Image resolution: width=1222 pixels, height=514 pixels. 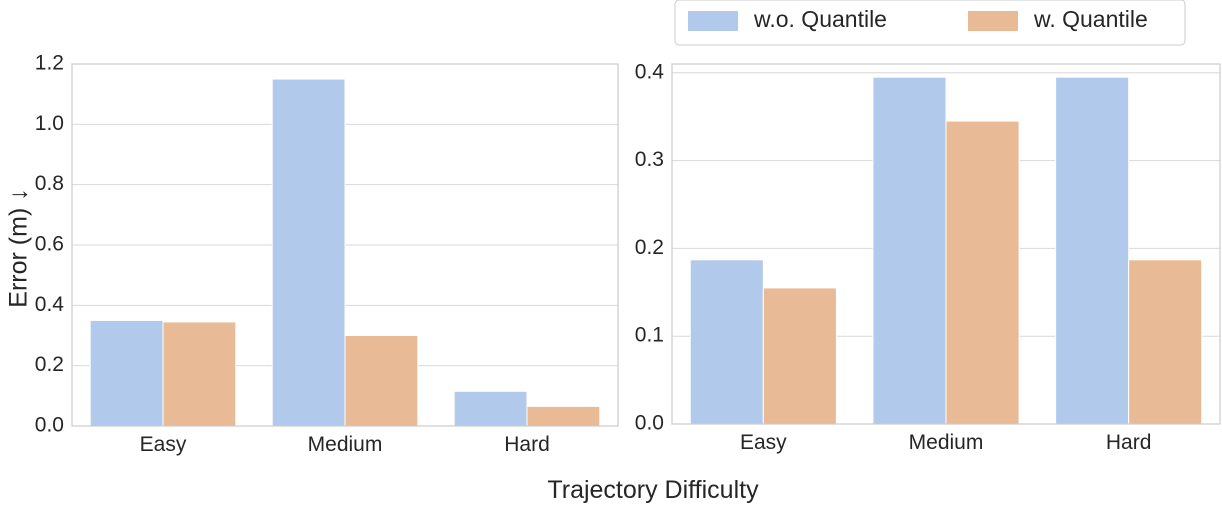 What do you see at coordinates (49, 183) in the screenshot?
I see `y-tick-label: 0.8` at bounding box center [49, 183].